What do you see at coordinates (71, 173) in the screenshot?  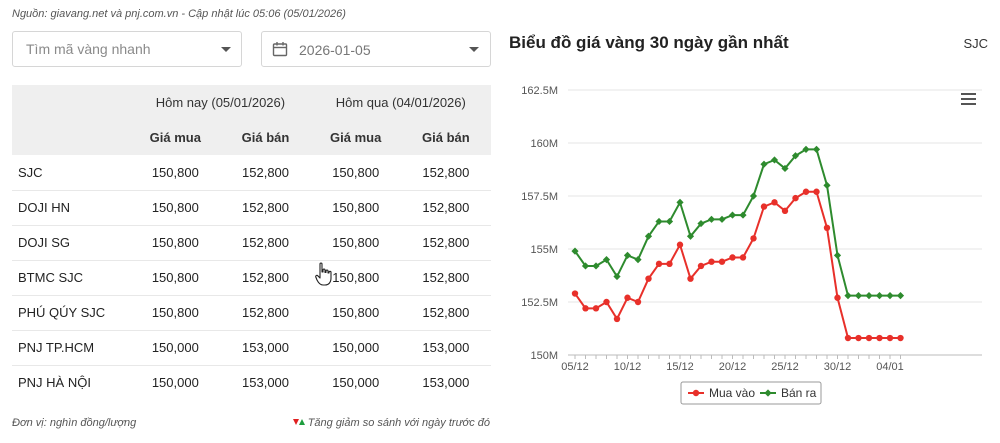 I see `row-name: SJC` at bounding box center [71, 173].